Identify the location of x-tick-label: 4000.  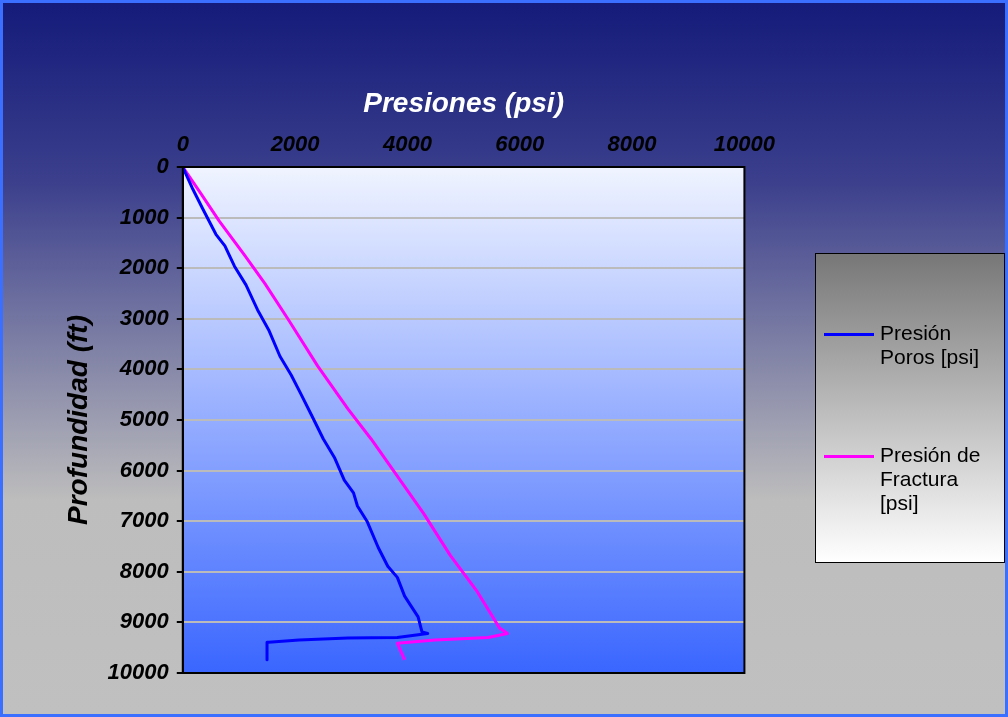
(407, 143).